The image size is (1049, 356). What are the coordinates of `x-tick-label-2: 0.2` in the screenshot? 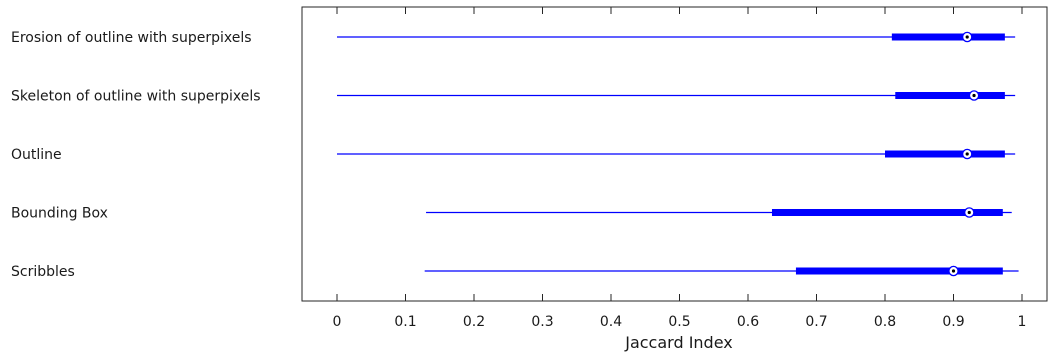 It's located at (474, 322).